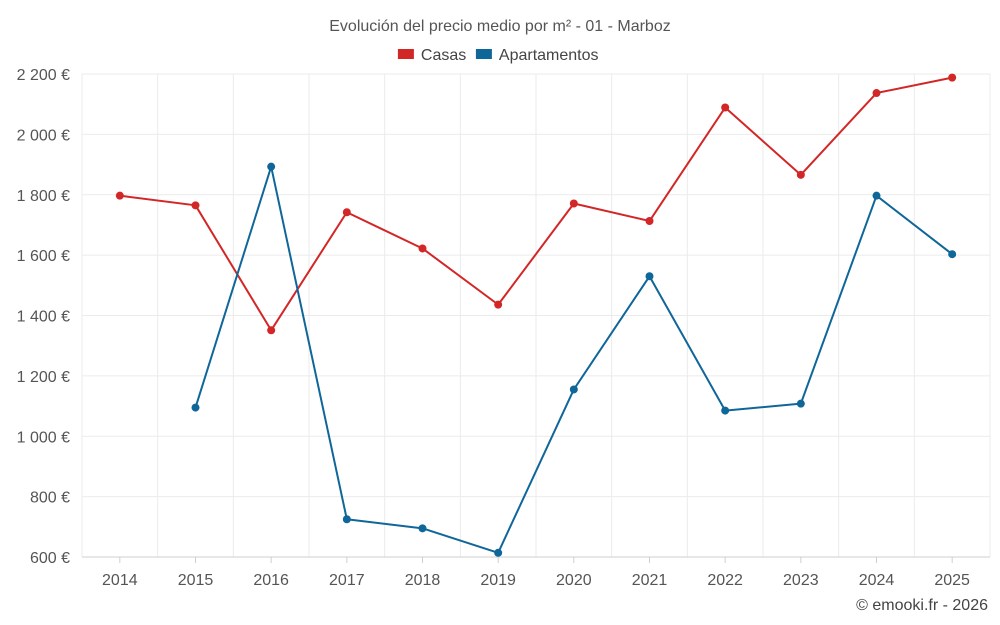 This screenshot has height=625, width=1000. Describe the element at coordinates (498, 580) in the screenshot. I see `x-tick-label: 2019` at that location.